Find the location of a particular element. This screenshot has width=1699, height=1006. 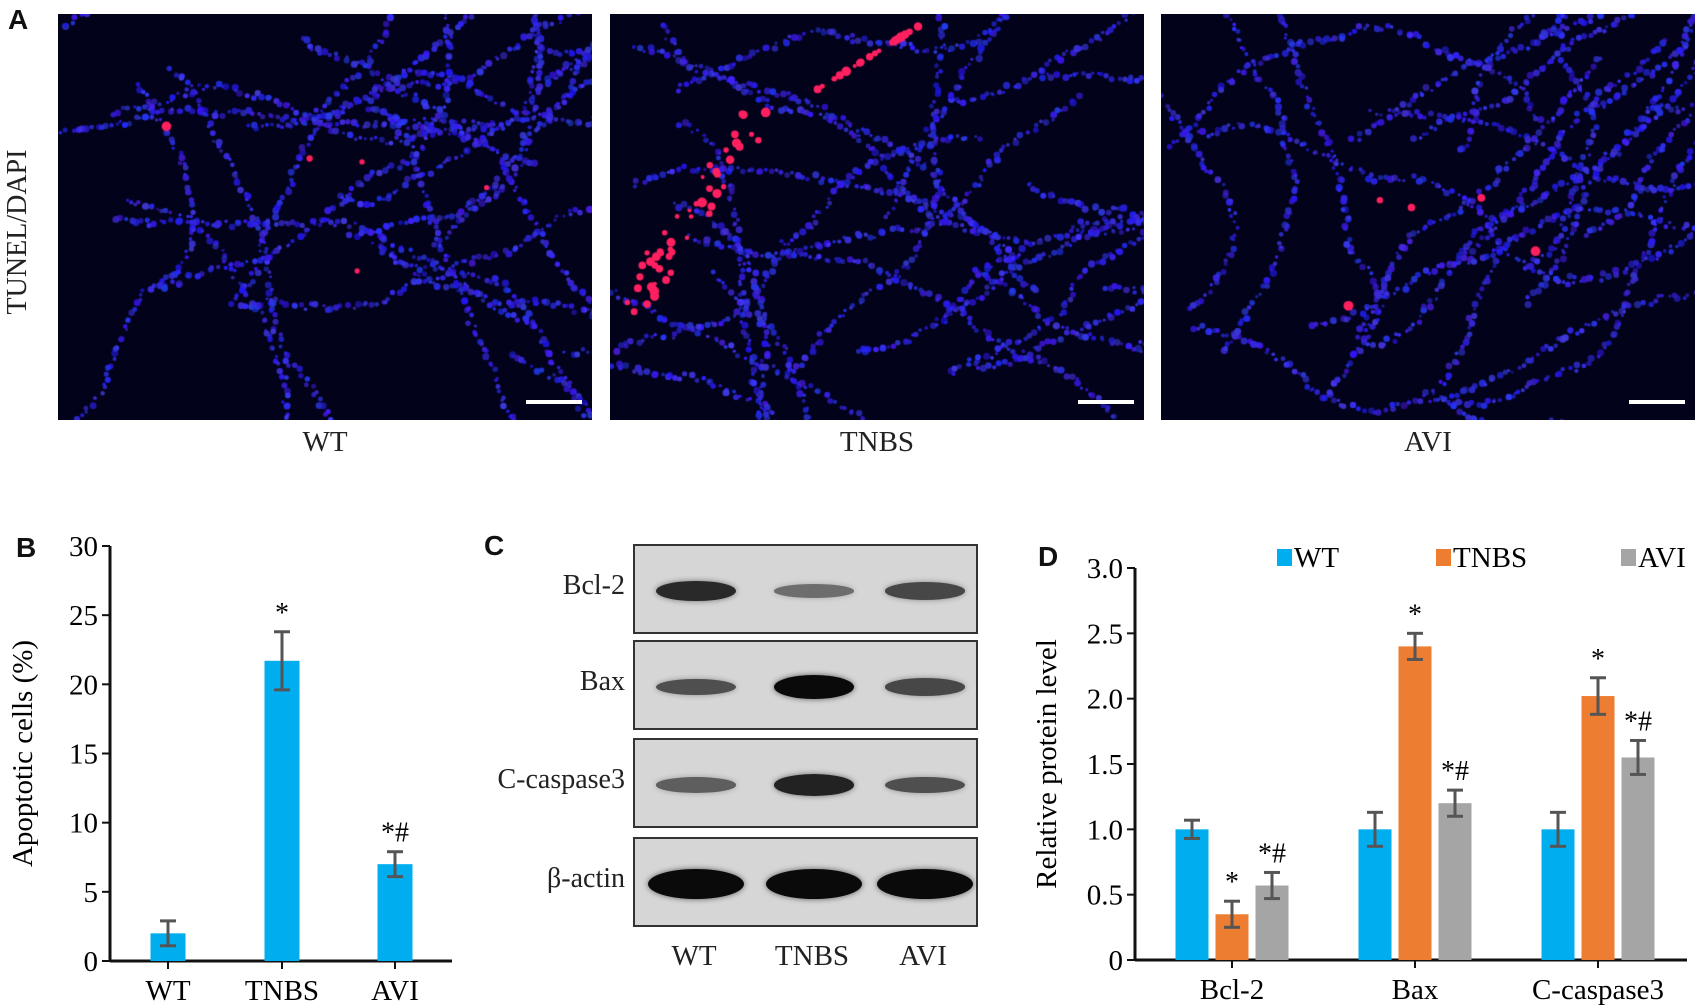

x-tick-label: Bcl-2 is located at coordinates (1232, 990).